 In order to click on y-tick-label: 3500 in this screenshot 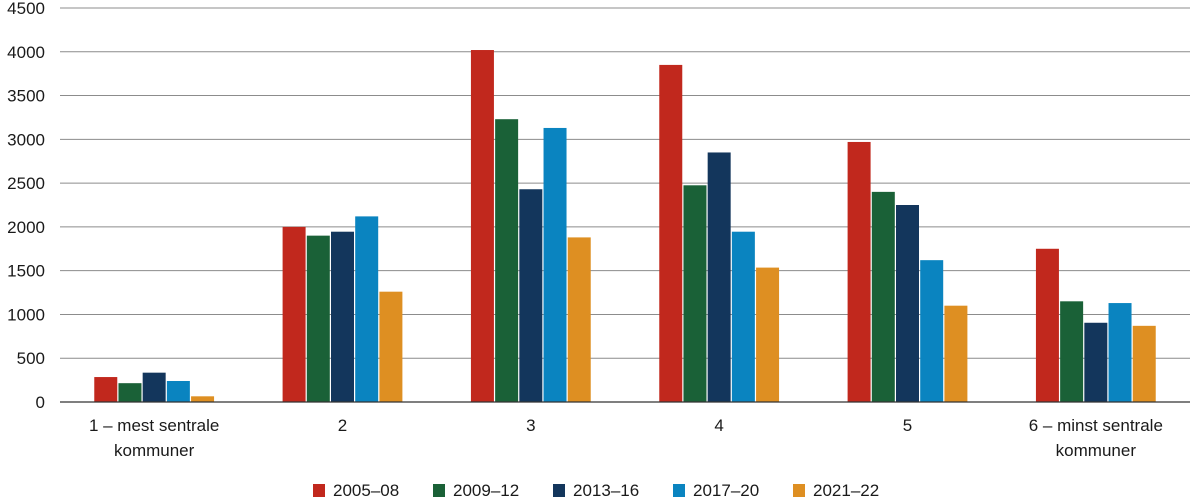, I will do `click(26, 96)`.